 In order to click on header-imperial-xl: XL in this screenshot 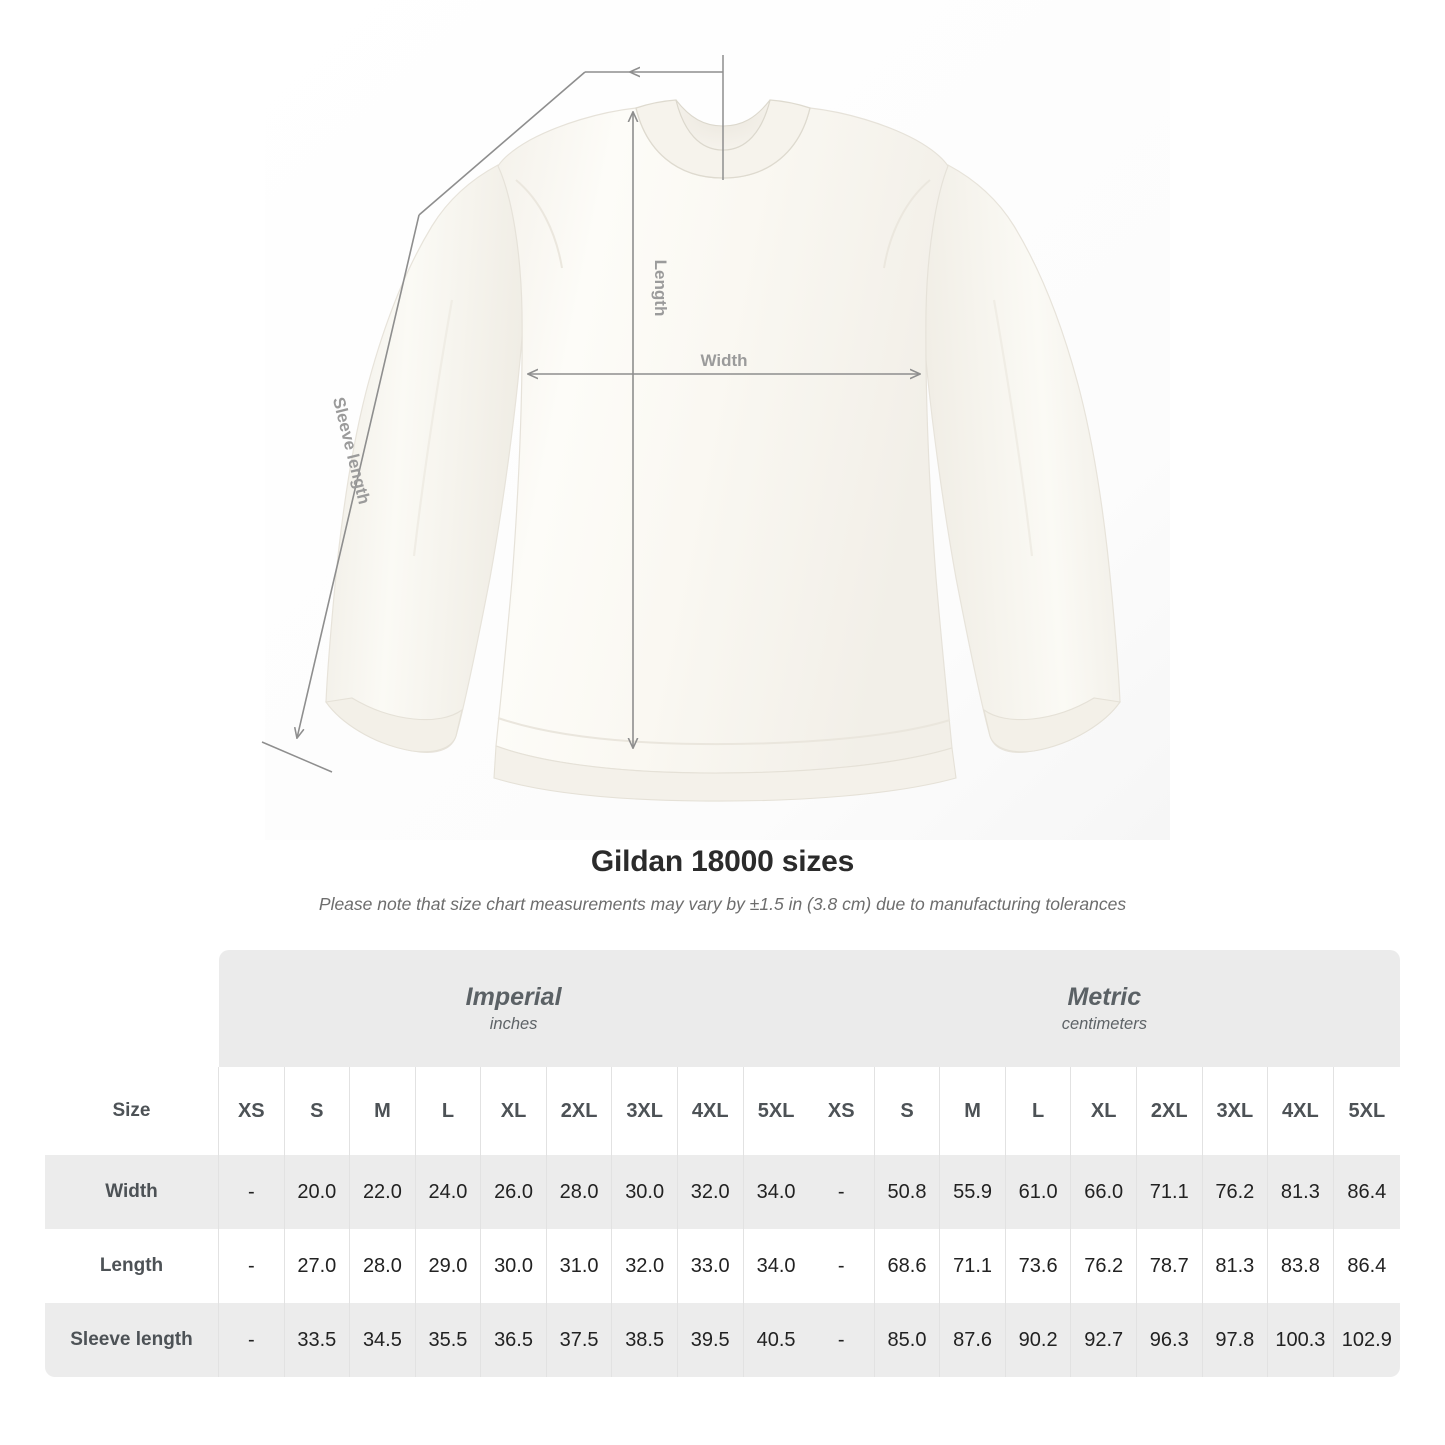, I will do `click(513, 1111)`.